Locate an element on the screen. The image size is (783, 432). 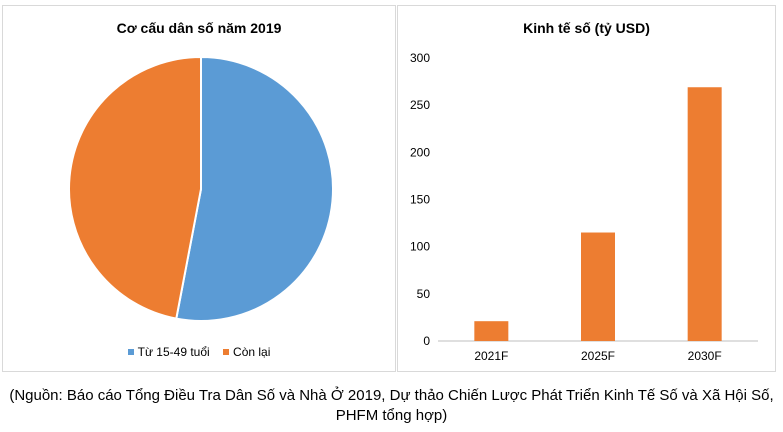
bar-chart-title: Kinh tế số (tỷ USD) is located at coordinates (586, 28).